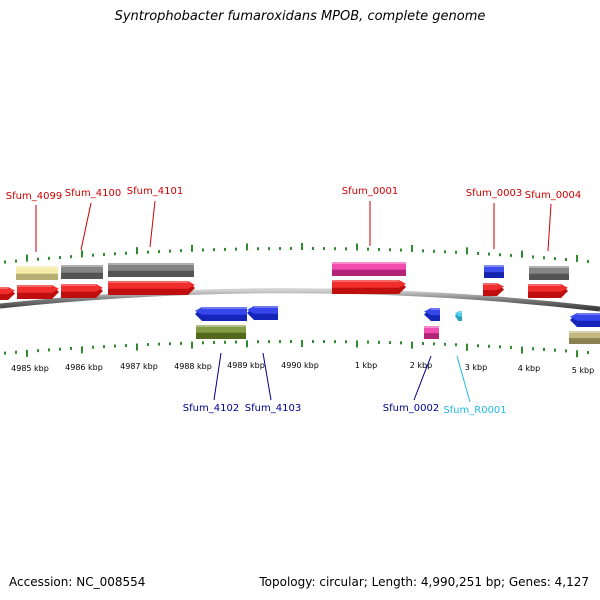 The height and width of the screenshot is (600, 600). I want to click on tick-label: 5 kbp, so click(583, 370).